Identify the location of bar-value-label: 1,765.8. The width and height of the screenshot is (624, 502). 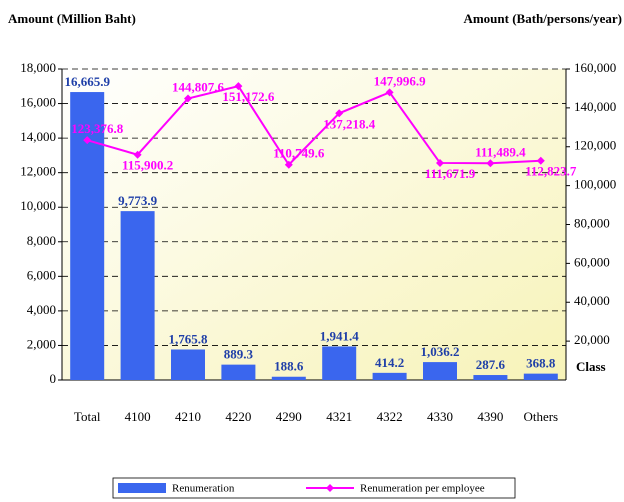
(189, 338).